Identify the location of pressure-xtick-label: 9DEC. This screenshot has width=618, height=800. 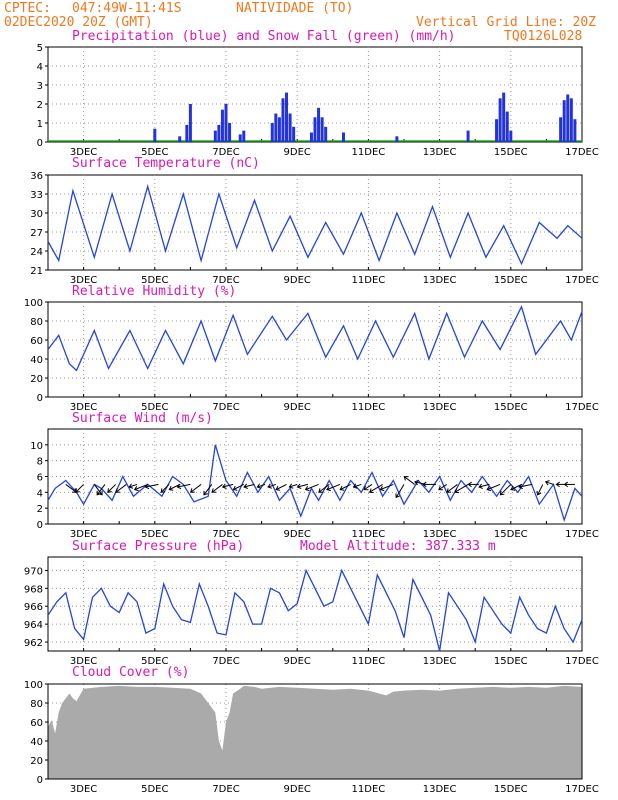
(297, 661).